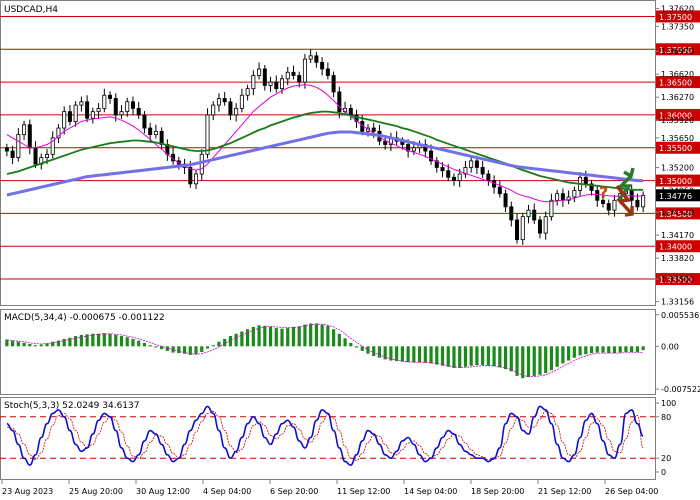  Describe the element at coordinates (677, 235) in the screenshot. I see `price-tick-label: 1.34170` at that location.